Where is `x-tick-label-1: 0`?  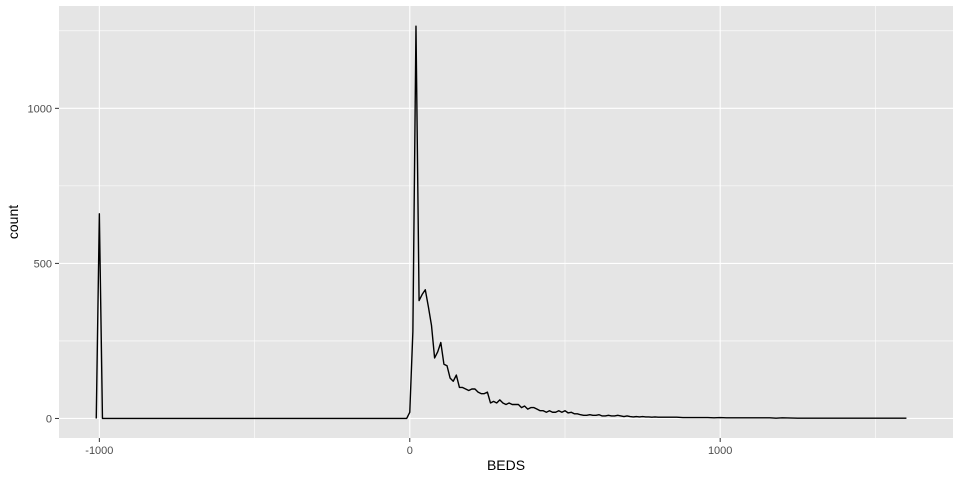
x-tick-label-1: 0 is located at coordinates (410, 451).